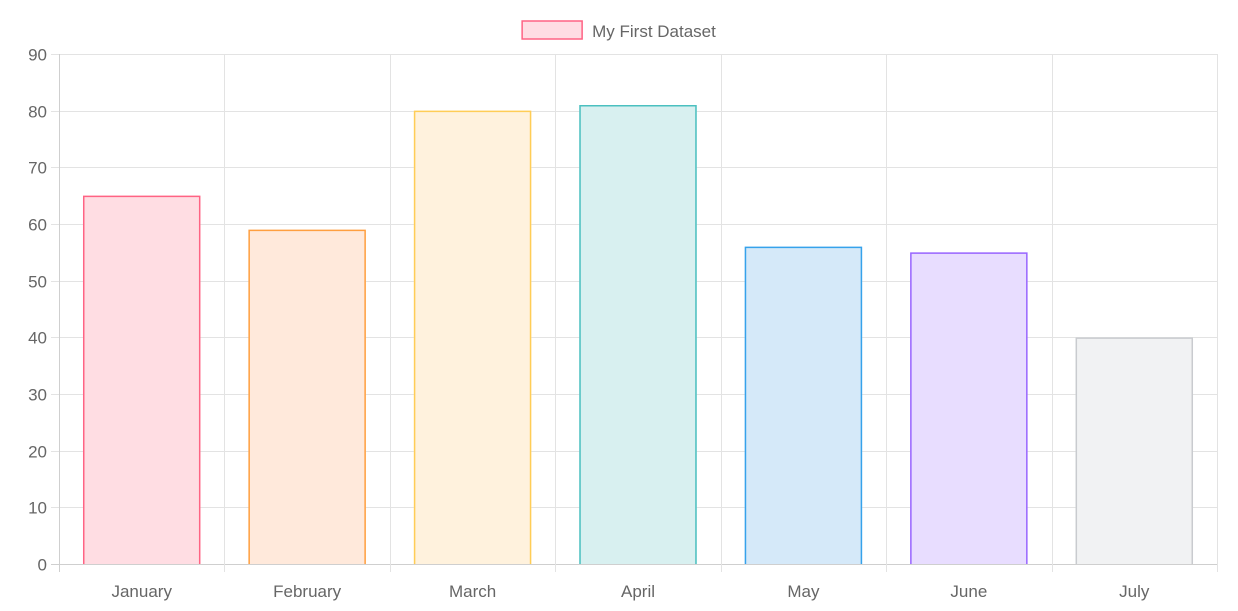  I want to click on bar-june, so click(969, 408).